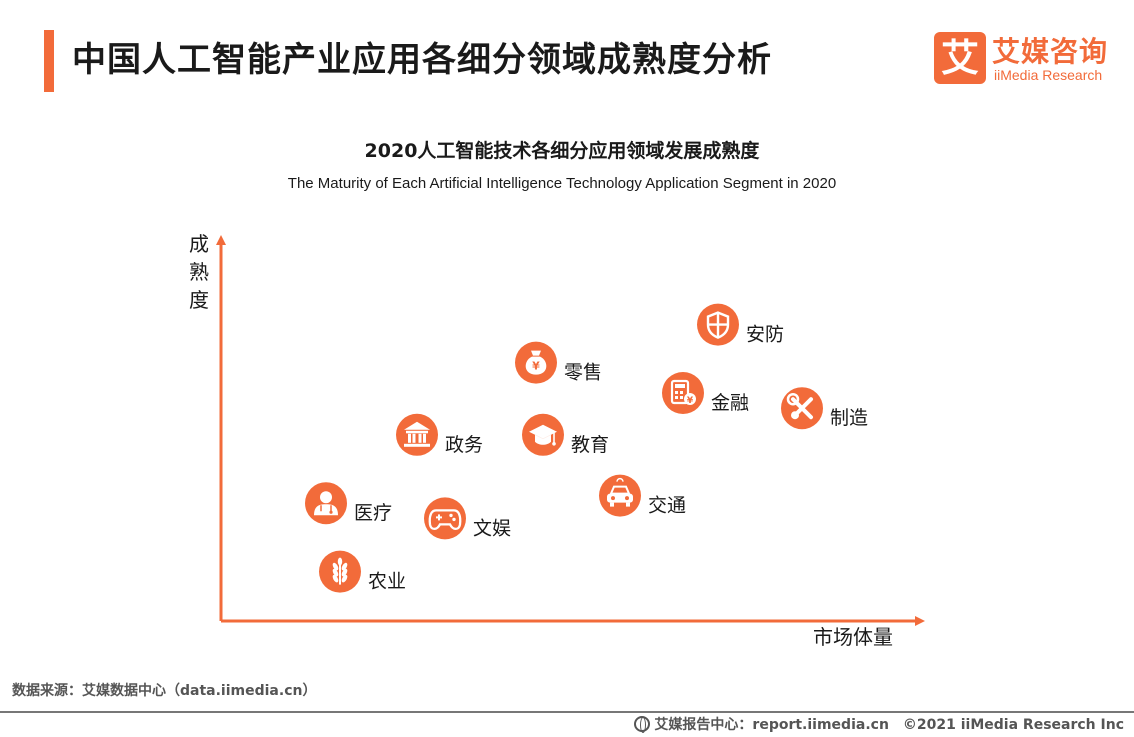 The width and height of the screenshot is (1134, 737). Describe the element at coordinates (705, 393) in the screenshot. I see `data-point: ¥ 金融` at that location.